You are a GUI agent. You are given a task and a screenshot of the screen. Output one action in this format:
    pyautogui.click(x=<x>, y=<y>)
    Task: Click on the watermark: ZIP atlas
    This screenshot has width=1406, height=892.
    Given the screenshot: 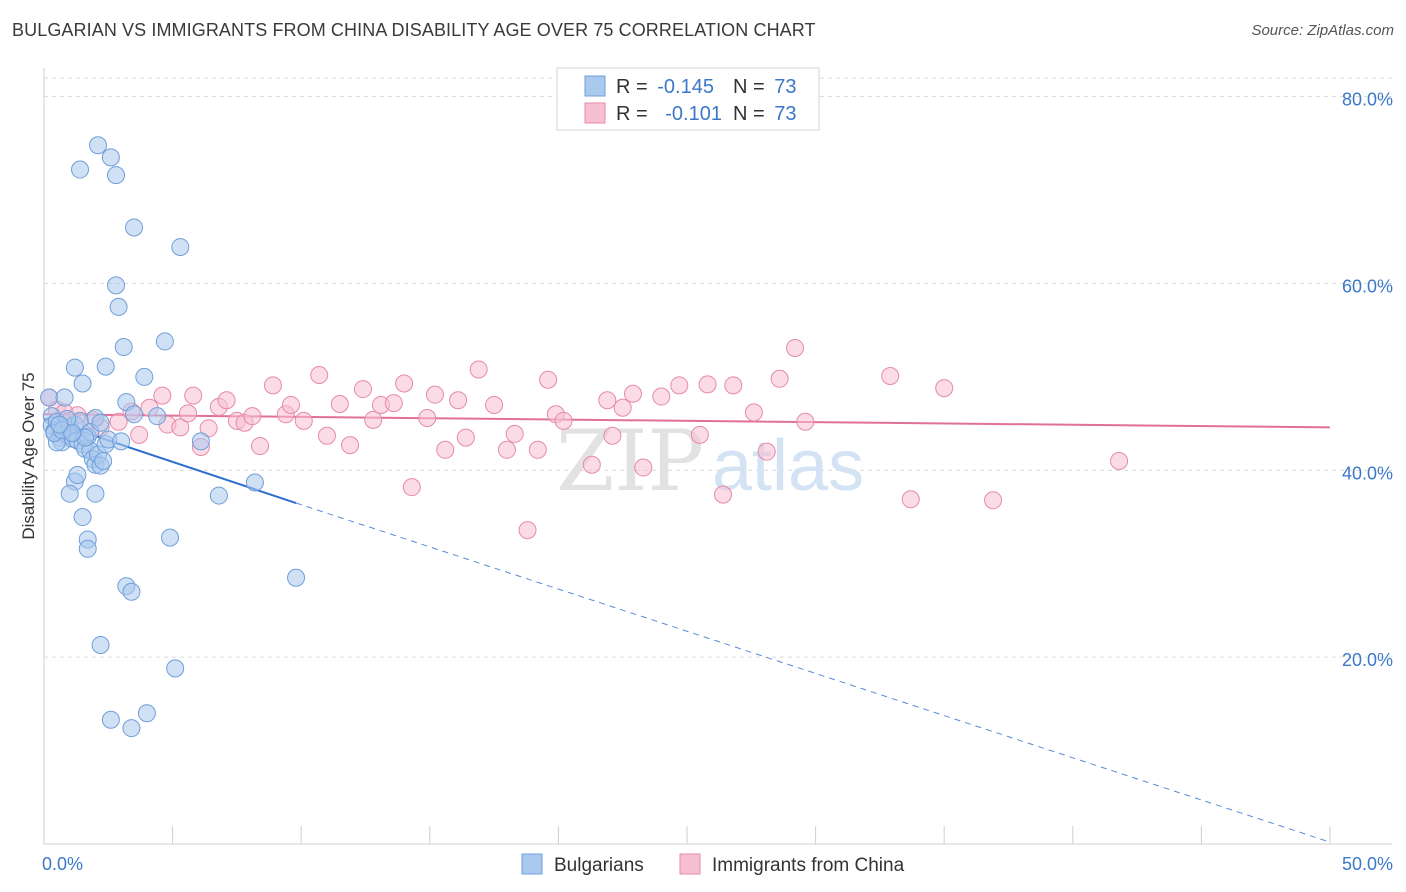 What is the action you would take?
    pyautogui.click(x=710, y=461)
    